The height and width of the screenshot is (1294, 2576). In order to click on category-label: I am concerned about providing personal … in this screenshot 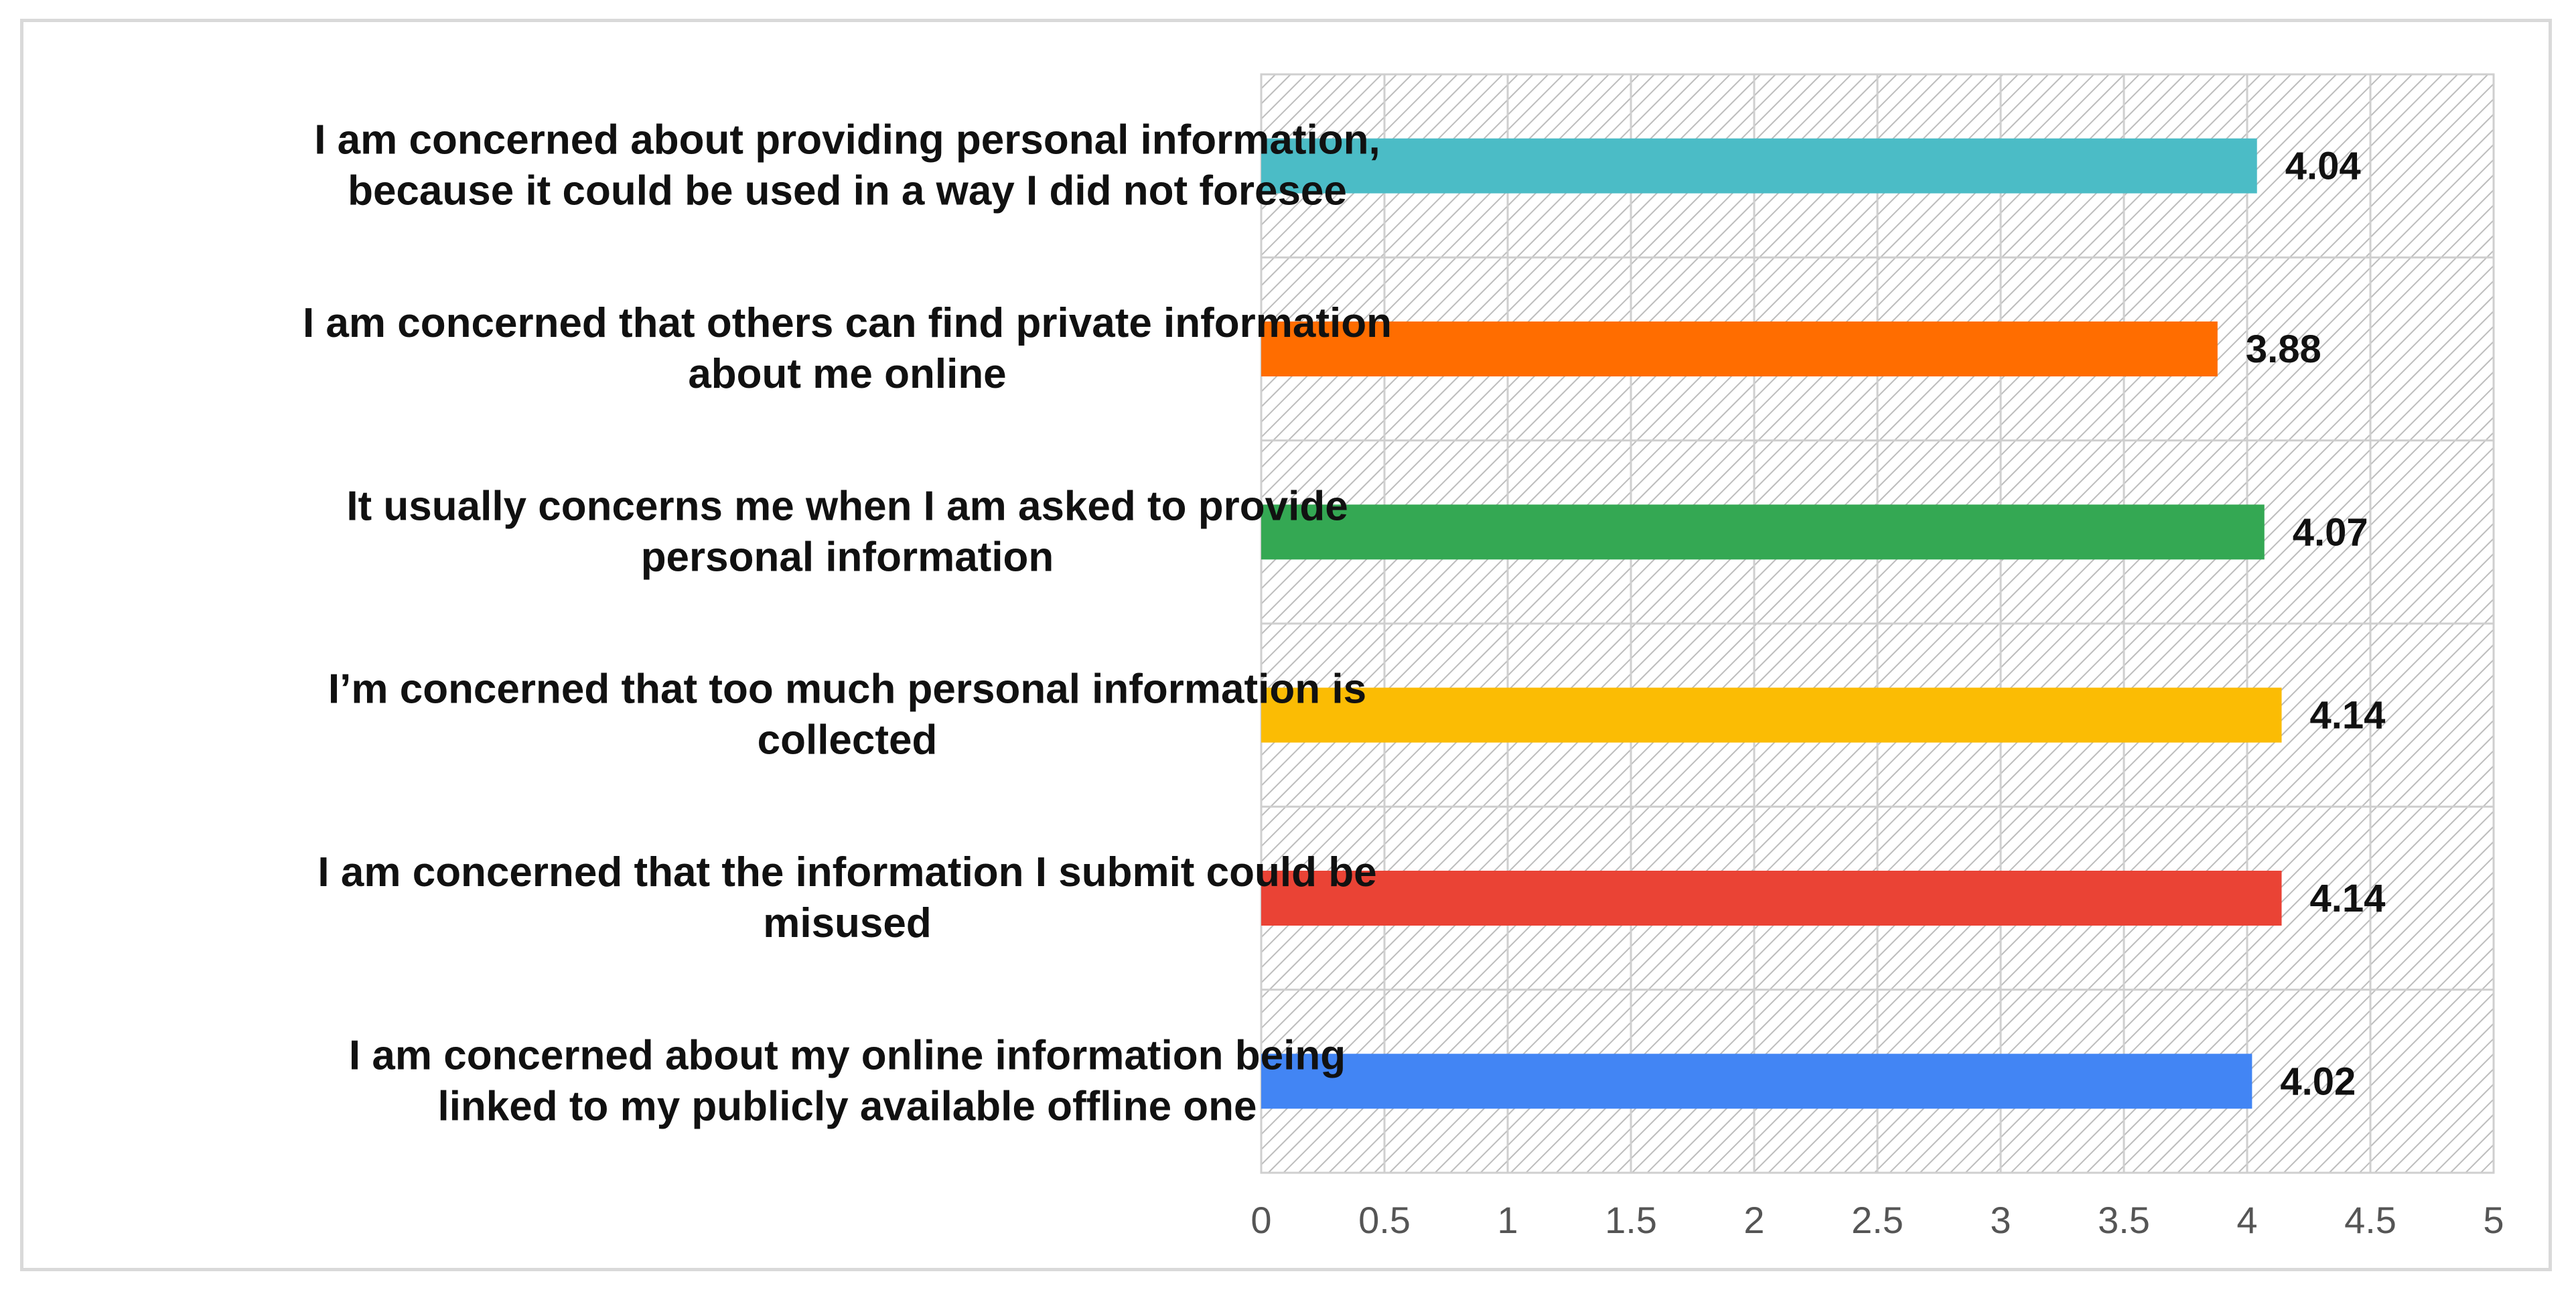, I will do `click(847, 165)`.